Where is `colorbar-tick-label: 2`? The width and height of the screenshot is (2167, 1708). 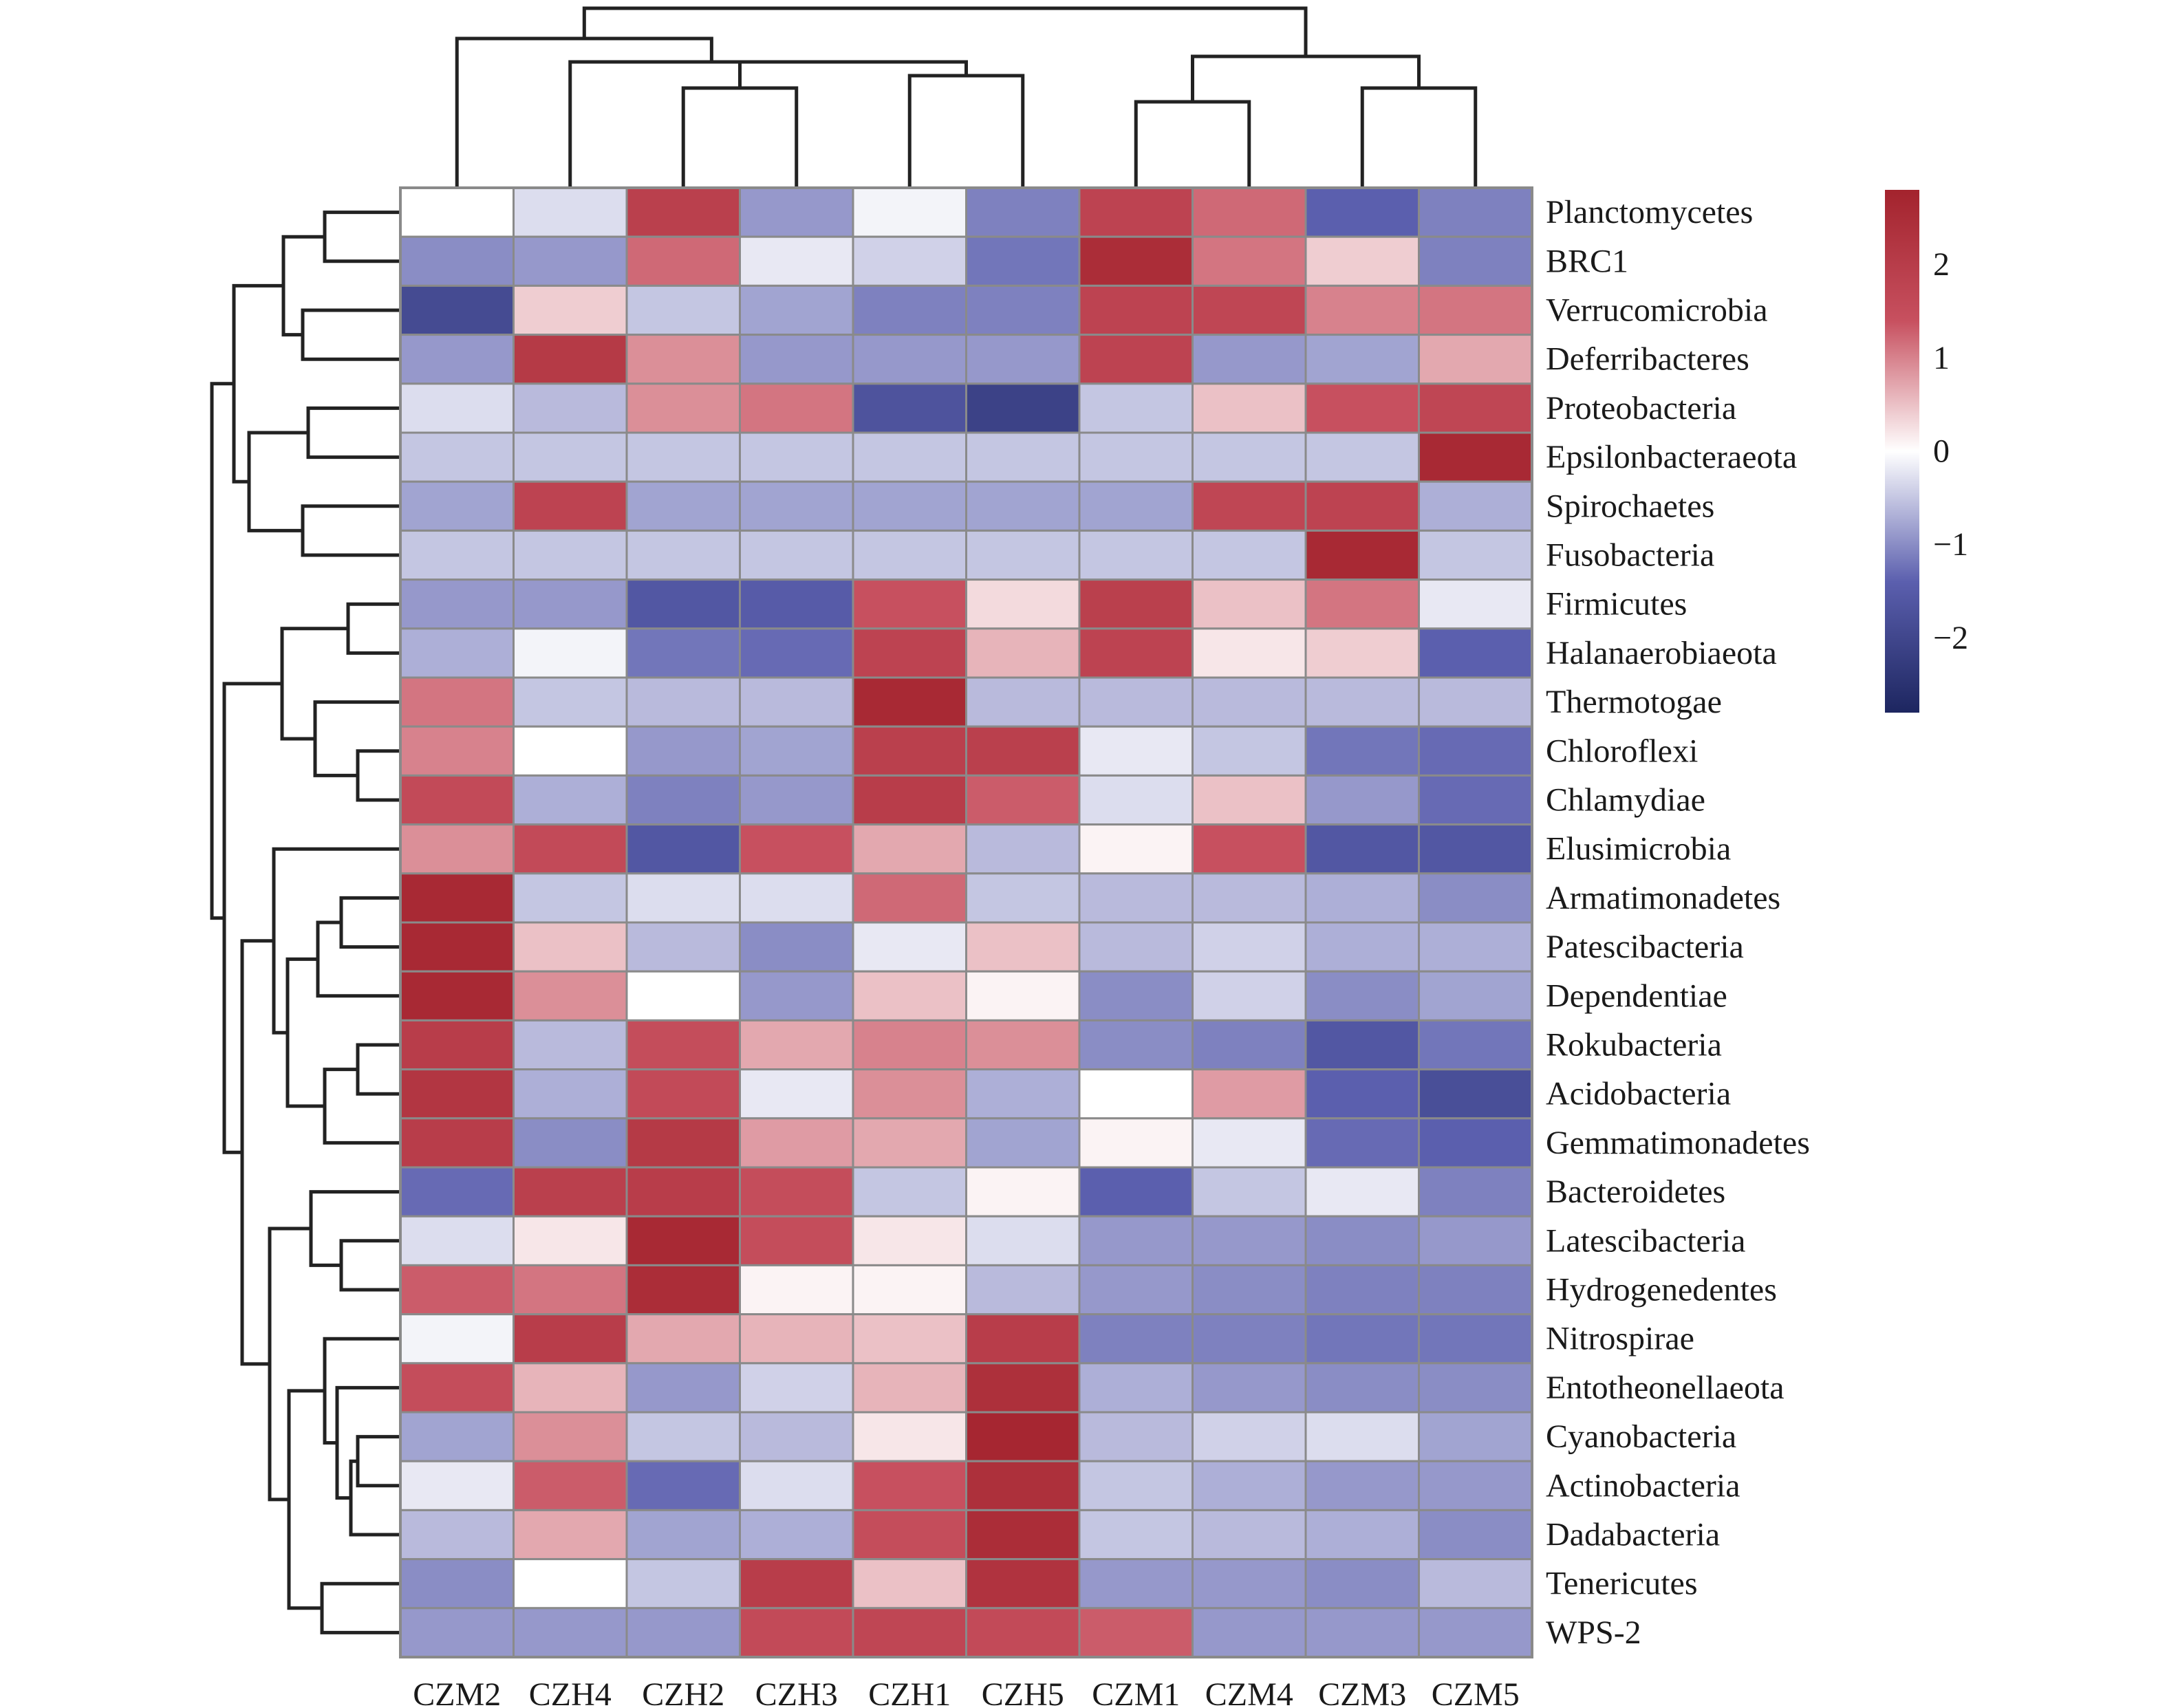 colorbar-tick-label: 2 is located at coordinates (1941, 264).